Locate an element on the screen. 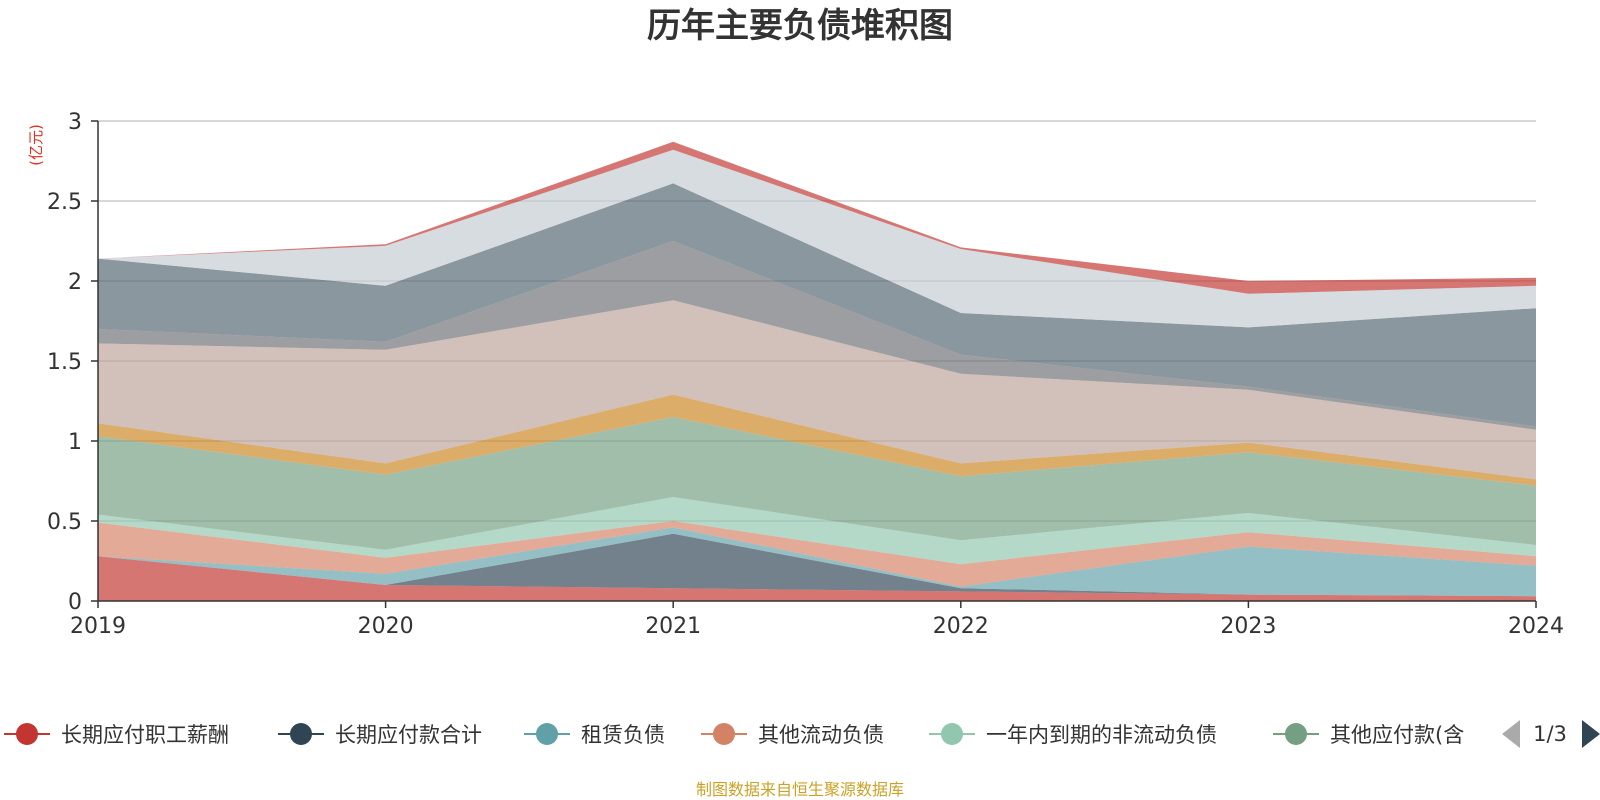  legend-item: 一年内到期的非流动负债 is located at coordinates (1073, 735).